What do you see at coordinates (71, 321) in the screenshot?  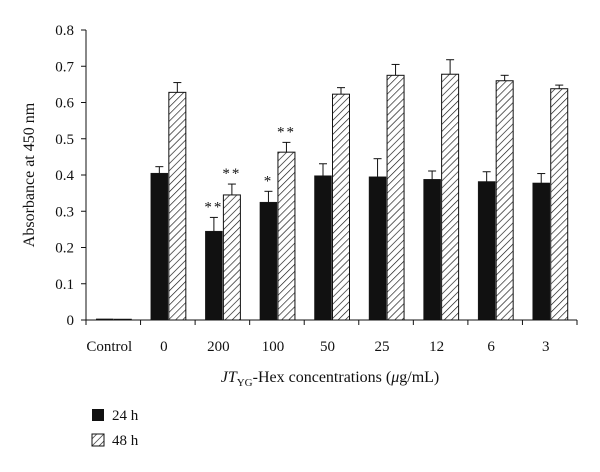 I see `y-tick-label: 0` at bounding box center [71, 321].